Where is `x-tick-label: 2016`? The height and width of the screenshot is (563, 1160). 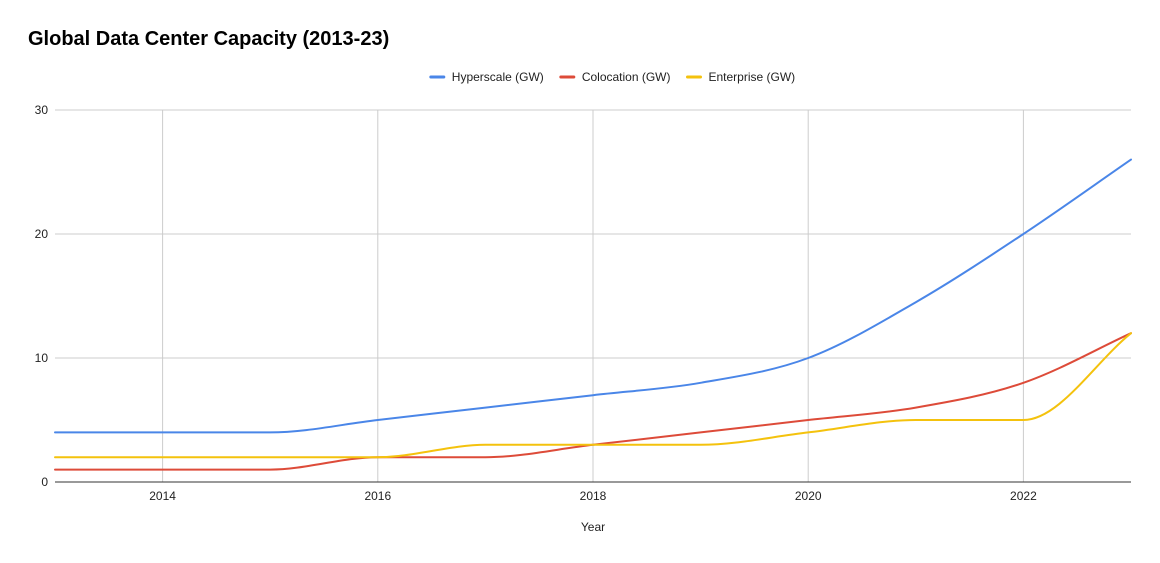
x-tick-label: 2016 is located at coordinates (377, 496).